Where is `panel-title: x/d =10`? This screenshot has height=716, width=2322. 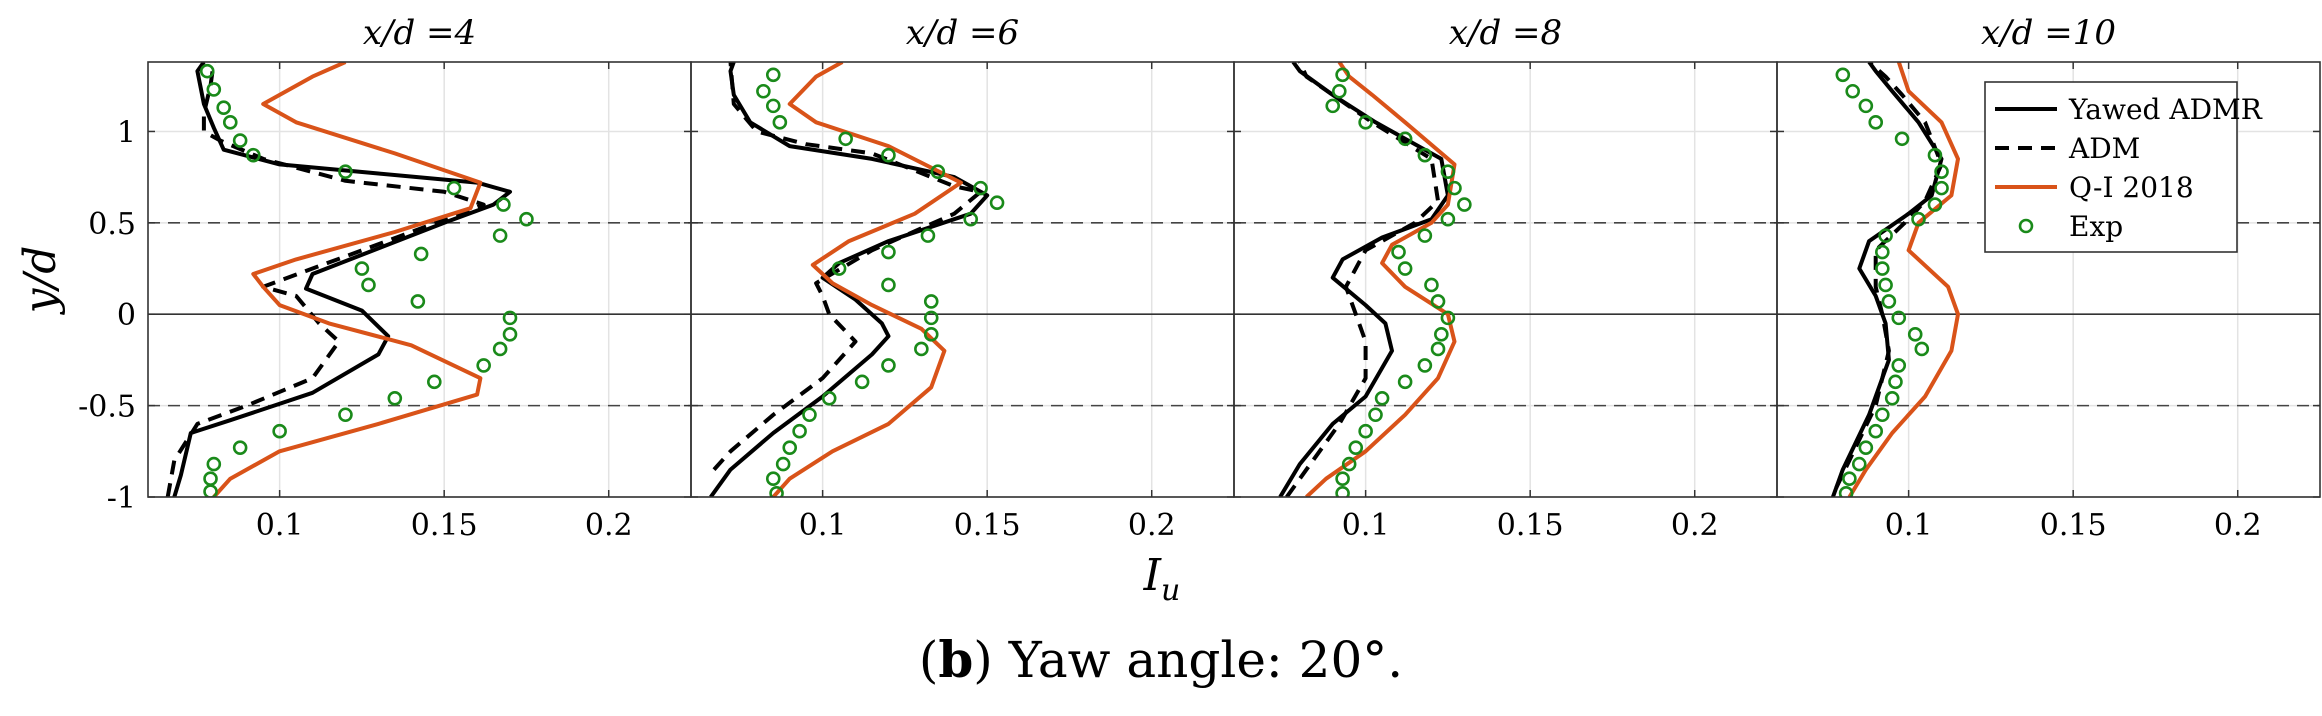
panel-title: x/d =10 is located at coordinates (2048, 33).